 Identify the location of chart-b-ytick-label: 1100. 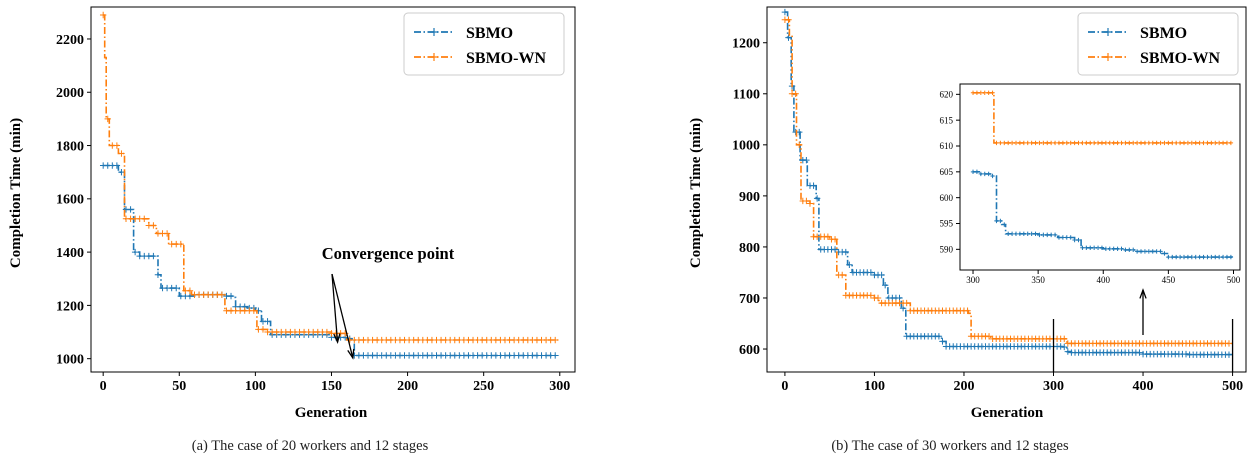
(746, 95).